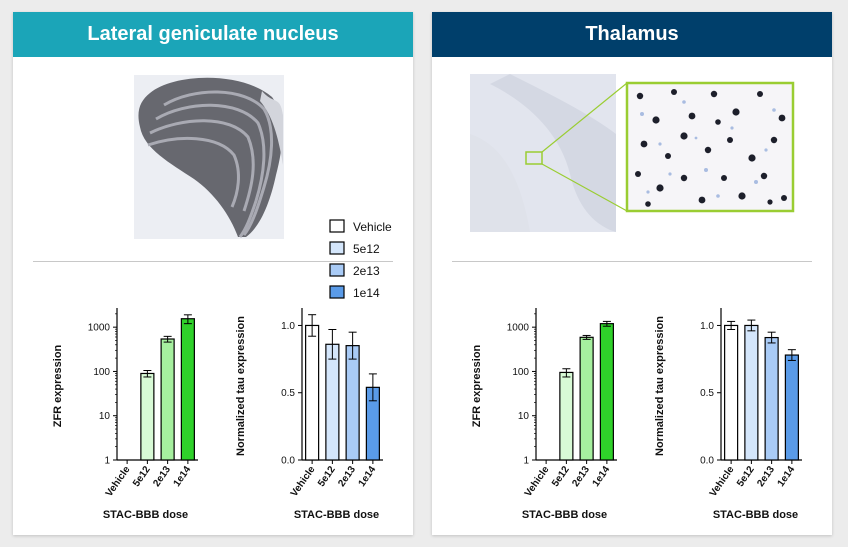  I want to click on thalamus-title-banner: Thalamus, so click(632, 34).